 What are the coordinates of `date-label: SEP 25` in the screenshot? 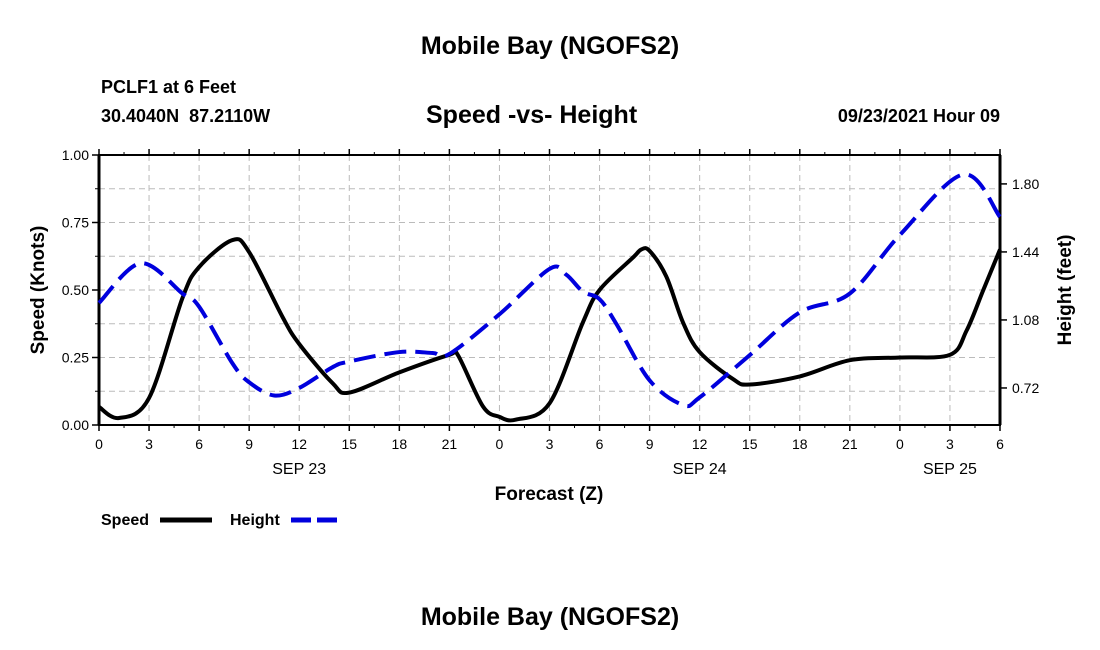 It's located at (950, 469).